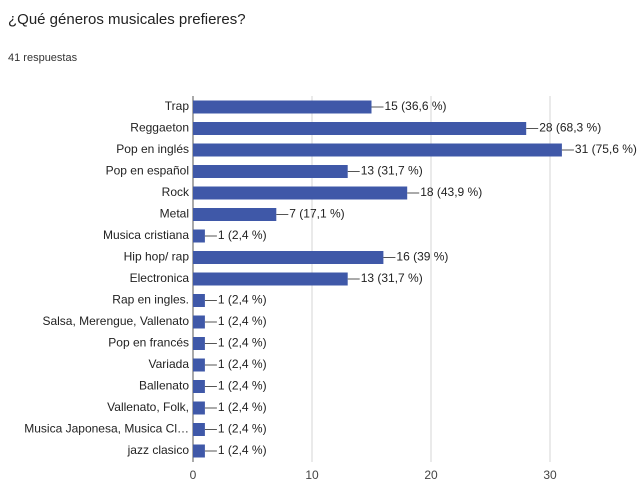 The width and height of the screenshot is (639, 485). What do you see at coordinates (176, 192) in the screenshot?
I see `category-label: Rock` at bounding box center [176, 192].